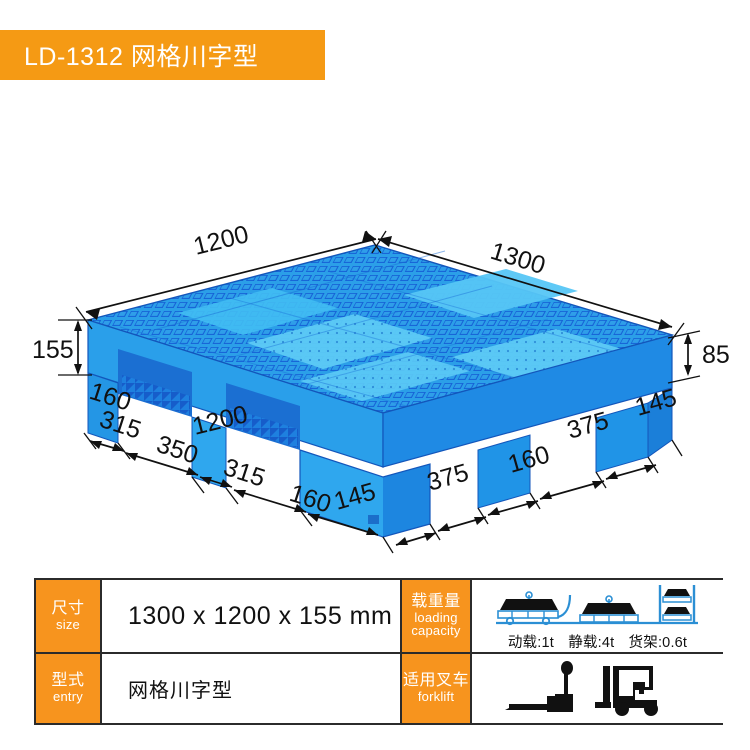  I want to click on loading-capacity-text: 动载:1t 静载:4t 货架:0.6t, so click(597, 641).